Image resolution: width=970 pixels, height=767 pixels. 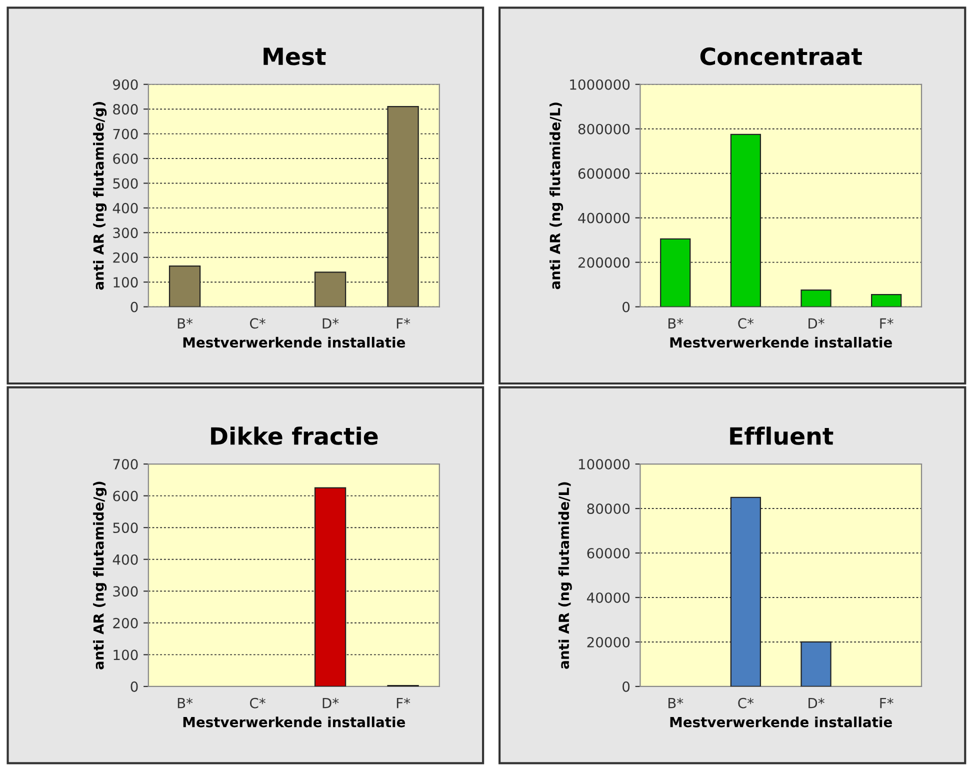 What do you see at coordinates (608, 553) in the screenshot?
I see `y-tick-label: 60000` at bounding box center [608, 553].